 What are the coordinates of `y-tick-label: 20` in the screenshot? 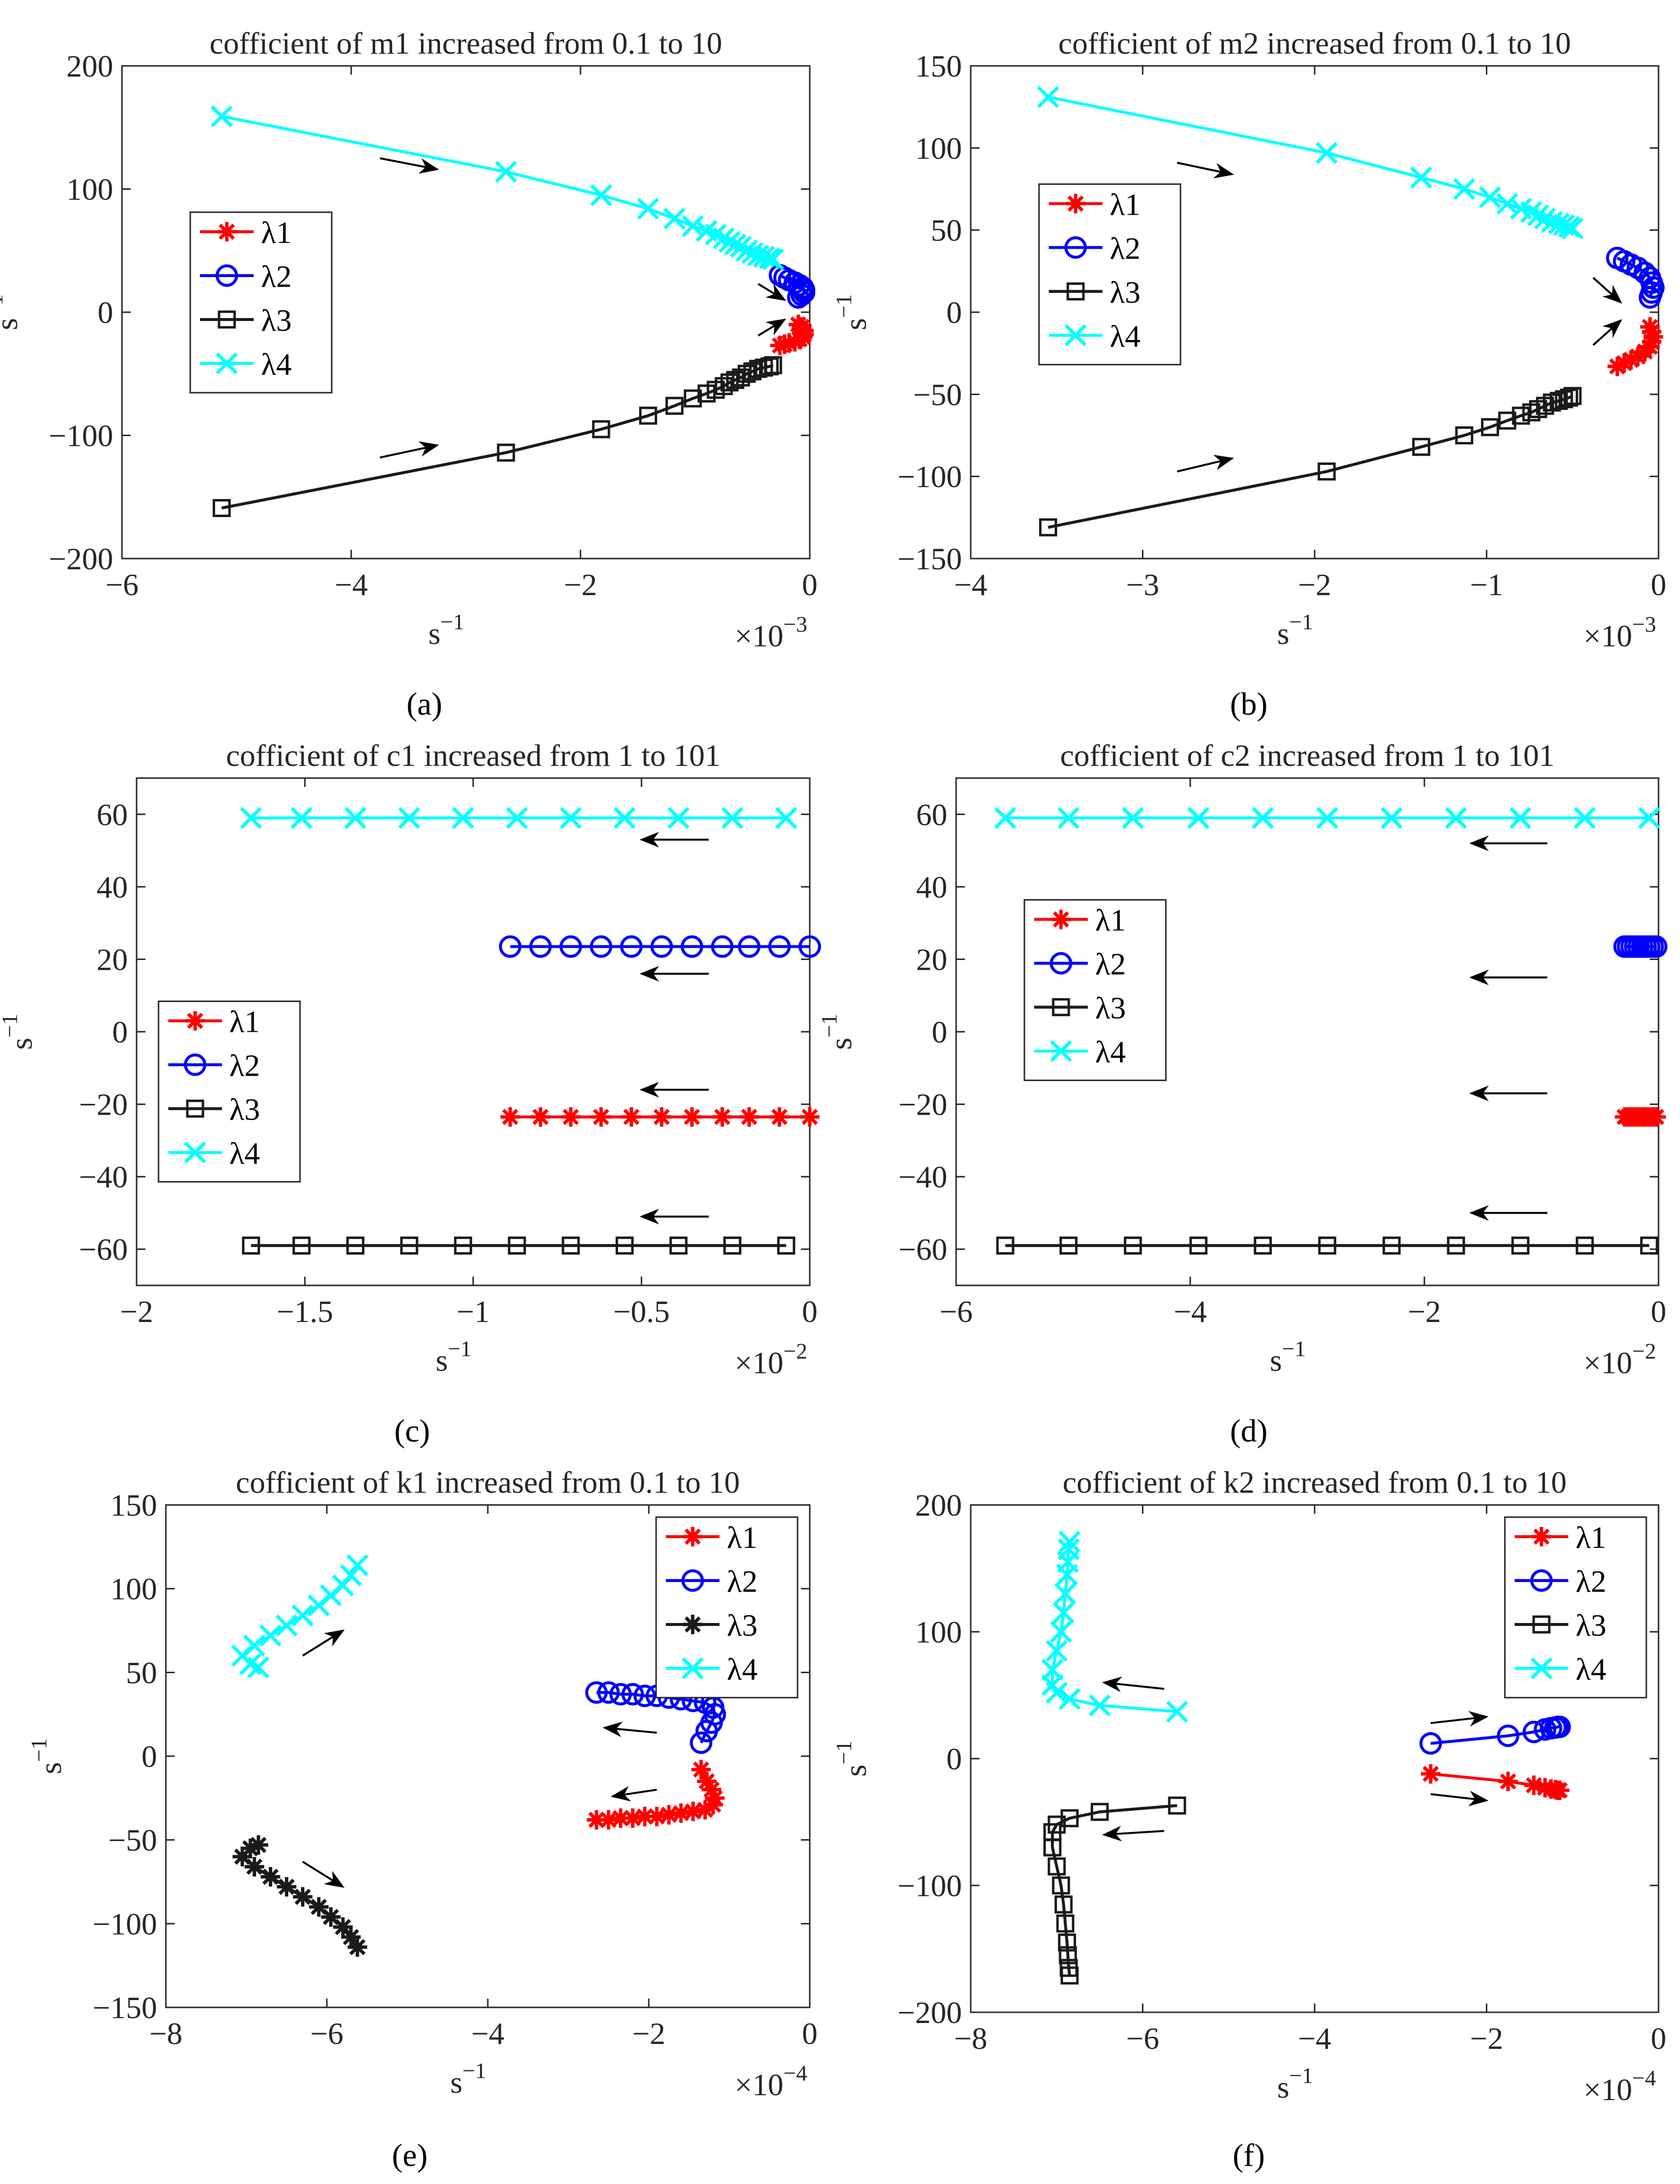 It's located at (112, 959).